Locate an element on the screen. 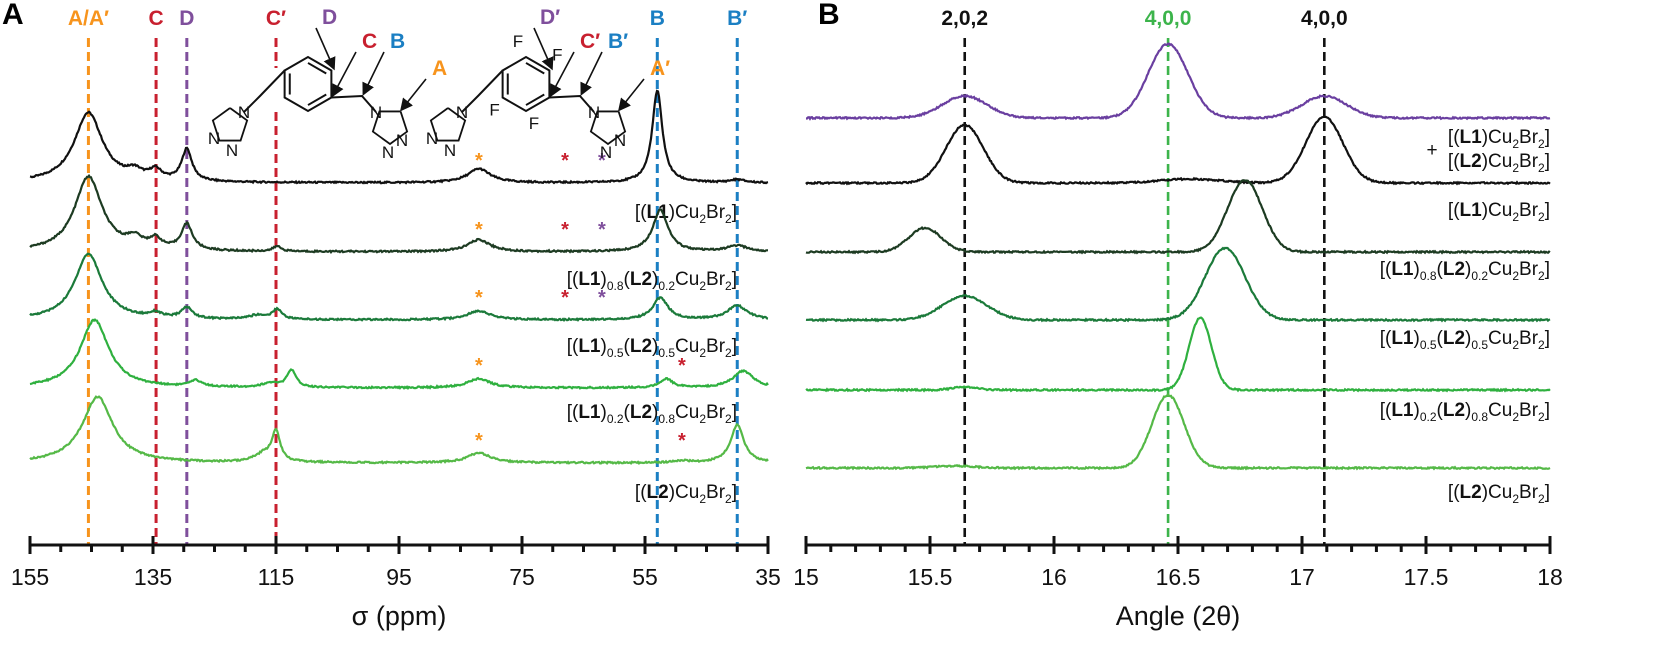 This screenshot has width=1654, height=665. x-tick-label: 15.5 is located at coordinates (930, 577).